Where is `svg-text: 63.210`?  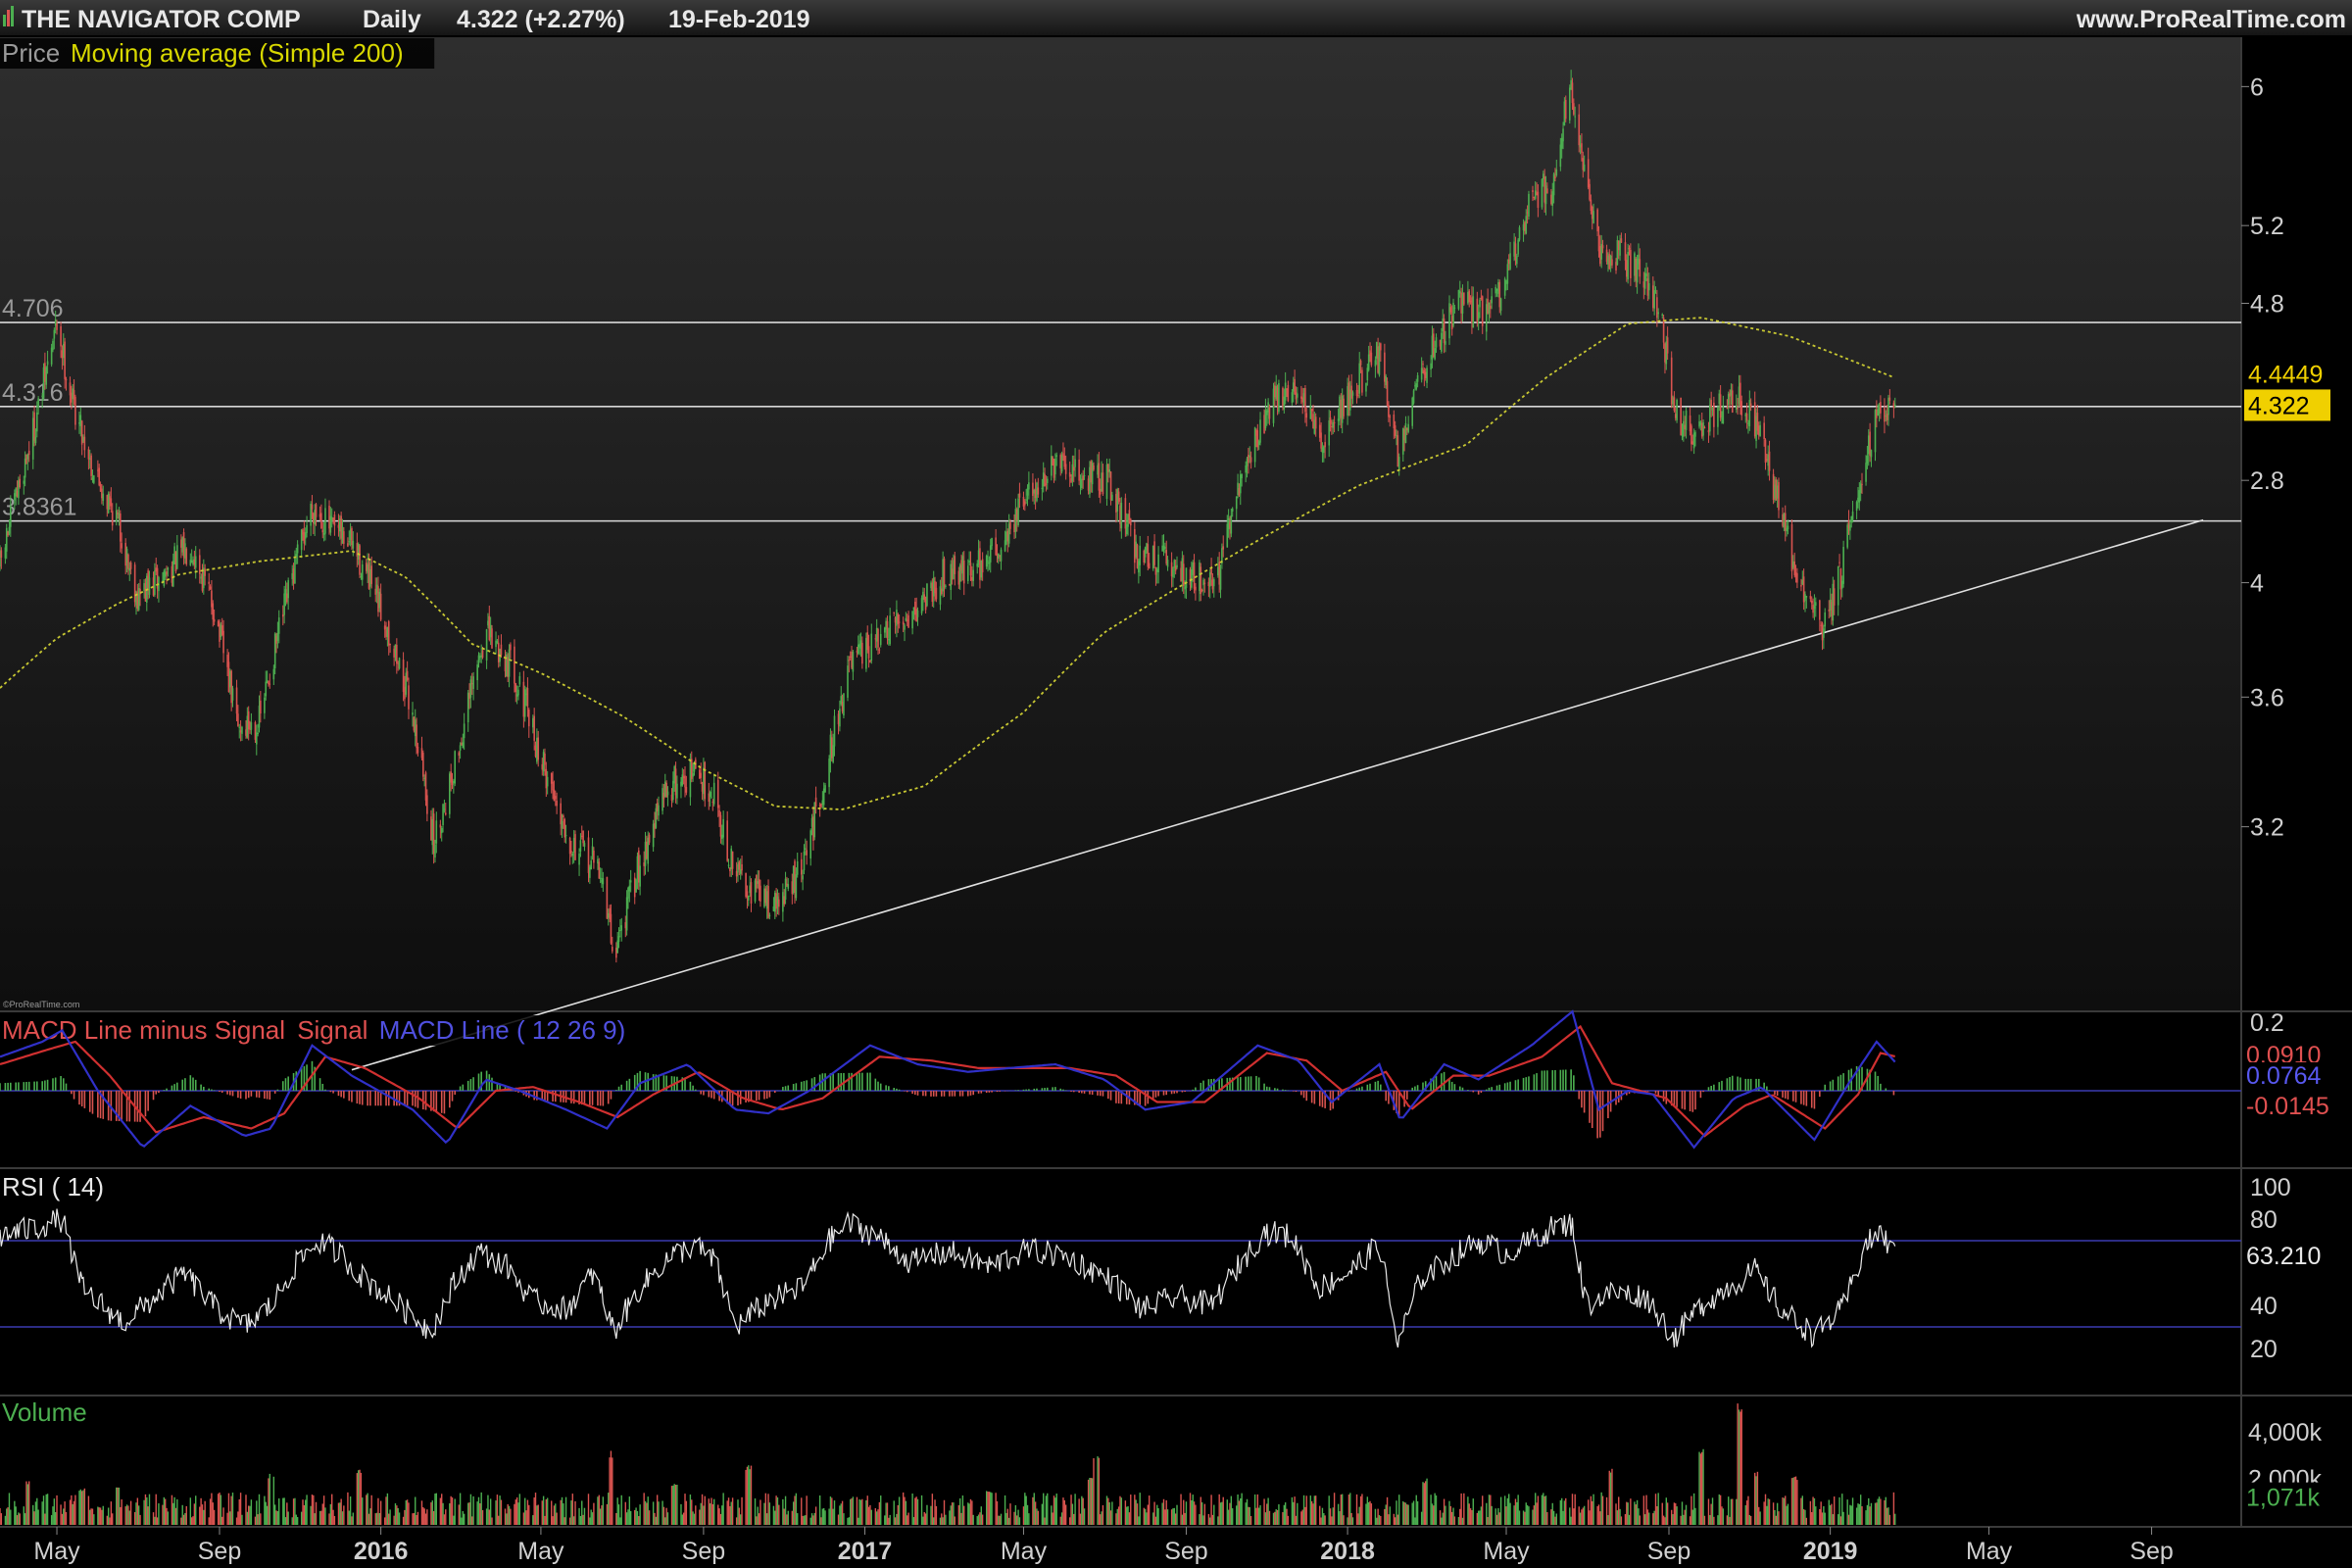
svg-text: 63.210 is located at coordinates (2283, 1256).